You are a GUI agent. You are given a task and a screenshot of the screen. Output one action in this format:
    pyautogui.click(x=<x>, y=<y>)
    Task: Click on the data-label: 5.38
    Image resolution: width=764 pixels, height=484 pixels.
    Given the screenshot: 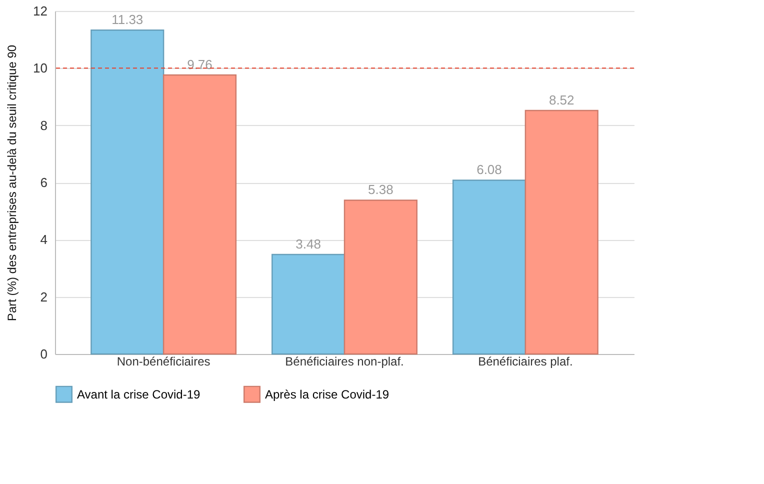 What is the action you would take?
    pyautogui.click(x=381, y=190)
    